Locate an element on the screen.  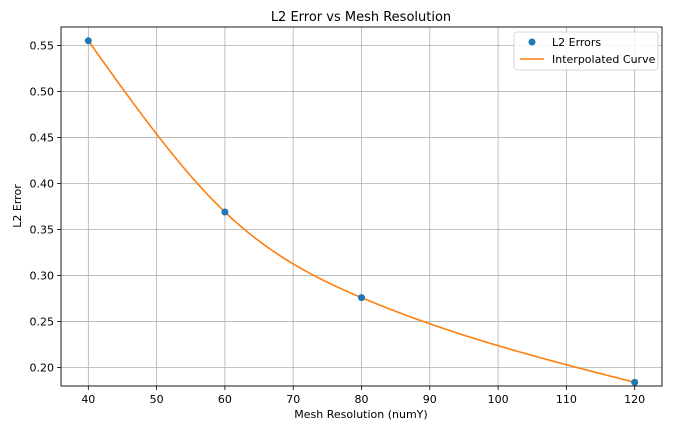
x-tick-label: 90 is located at coordinates (430, 399).